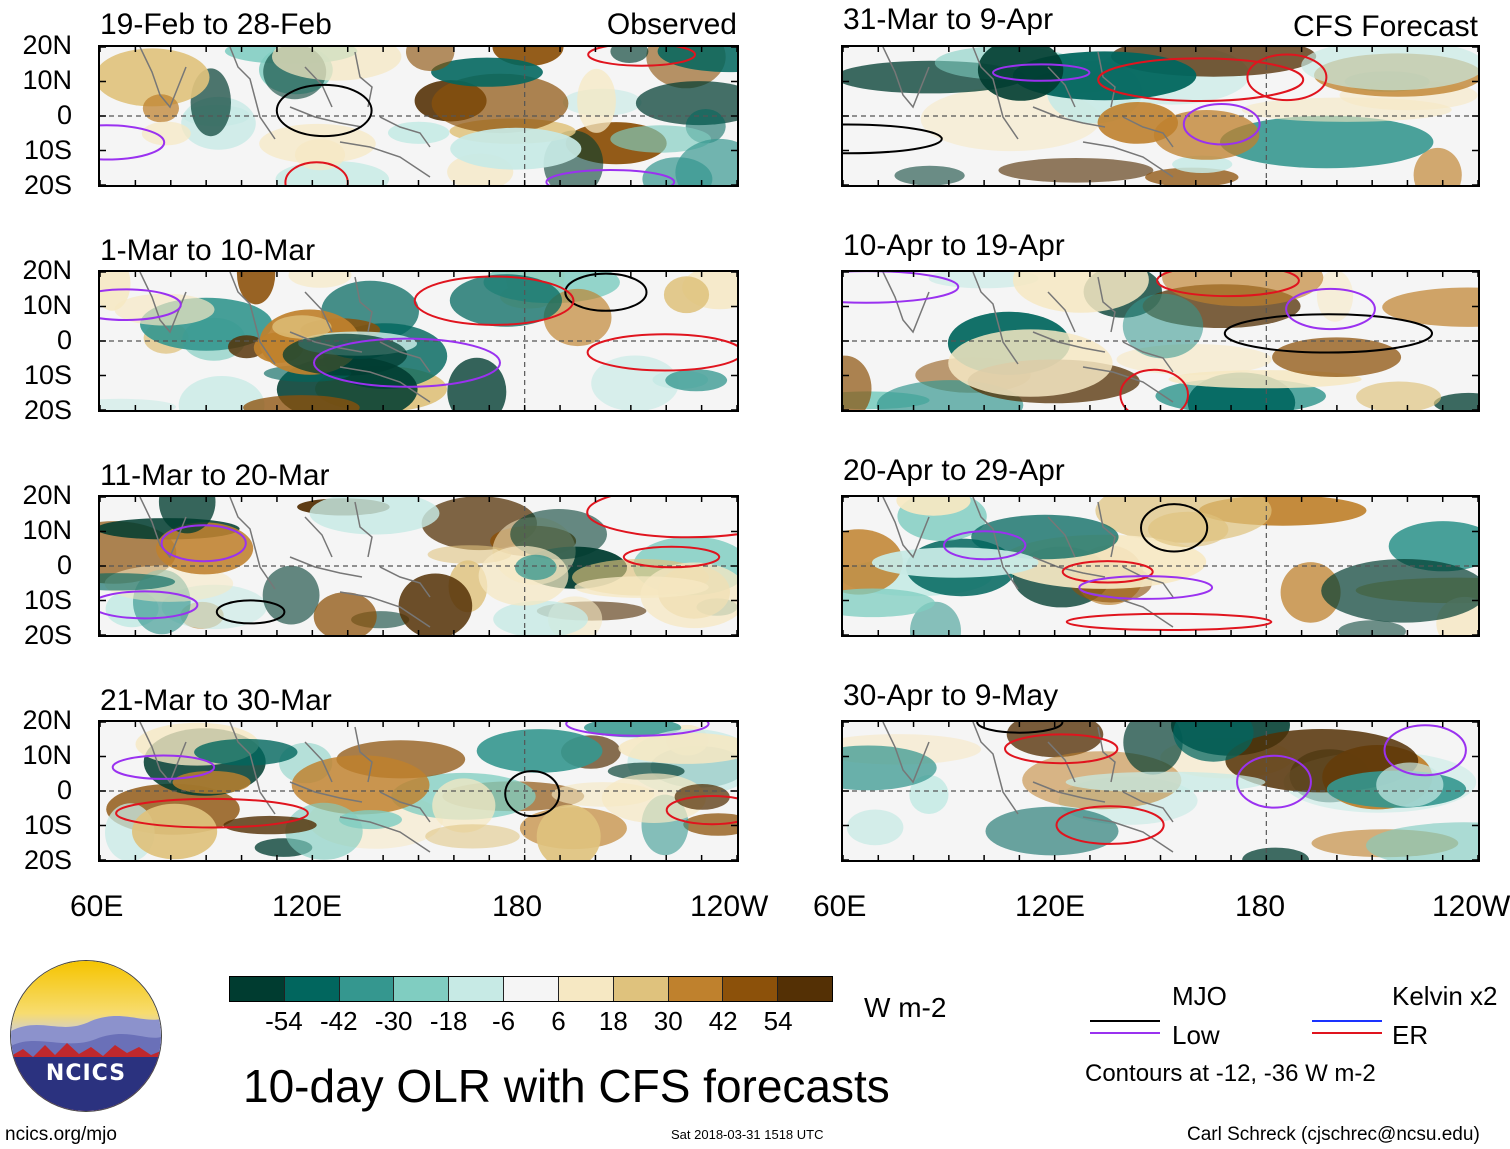 The image size is (1510, 1149). I want to click on ncics-logo-text: NCICS, so click(86, 1073).